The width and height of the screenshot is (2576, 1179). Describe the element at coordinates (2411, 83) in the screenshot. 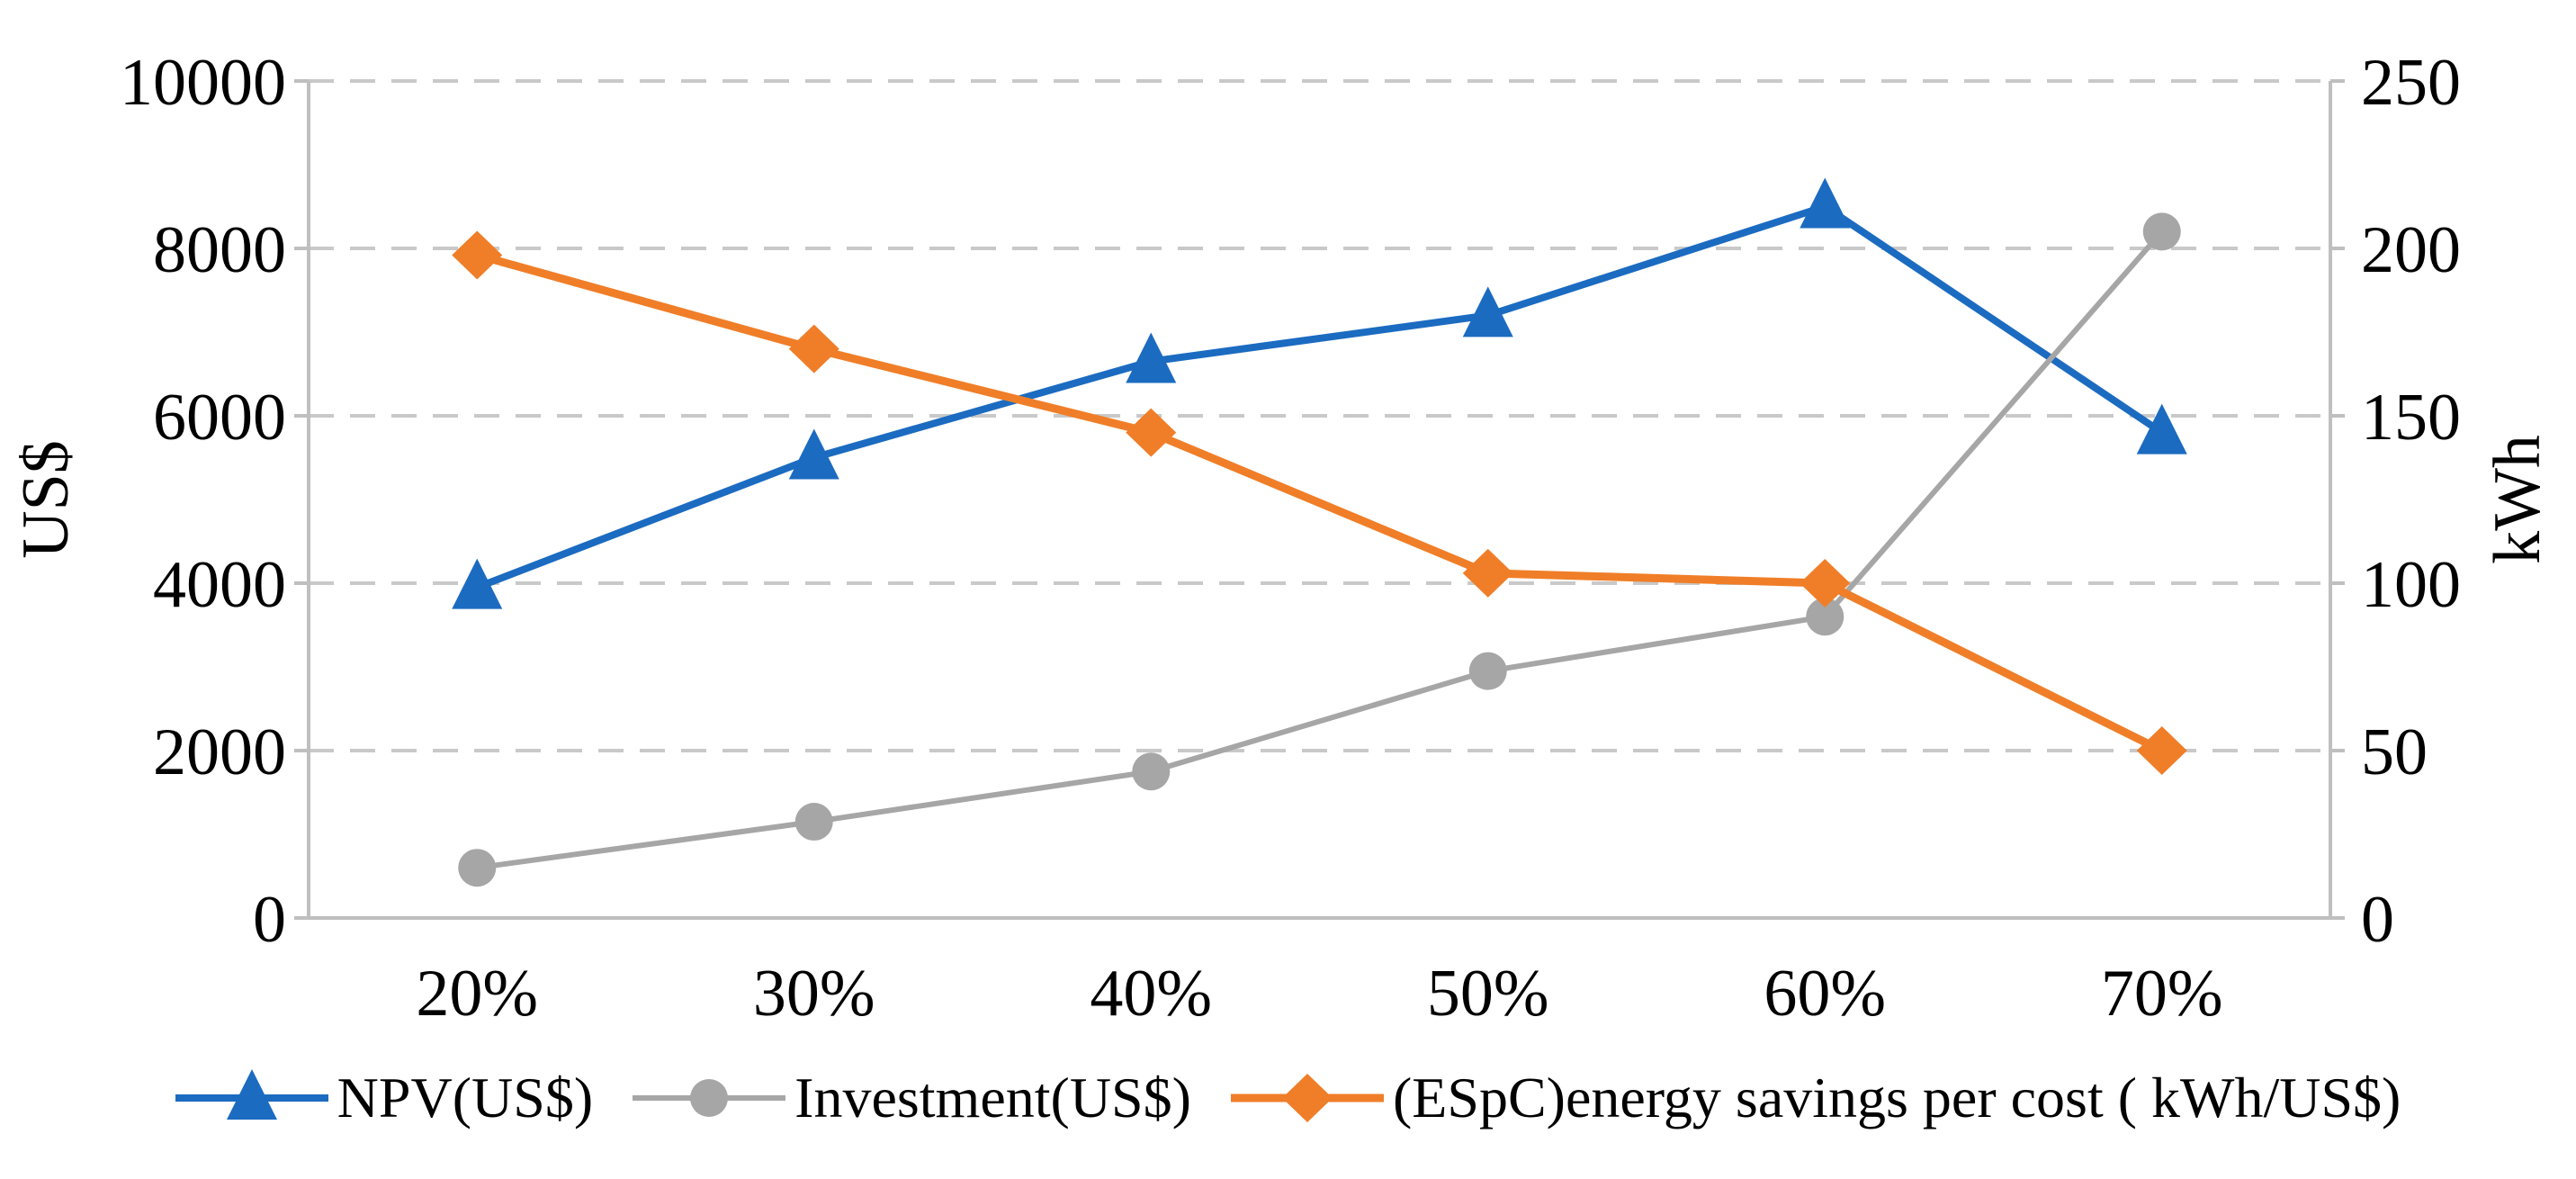

I see `right-axis-tick-label: 250` at that location.